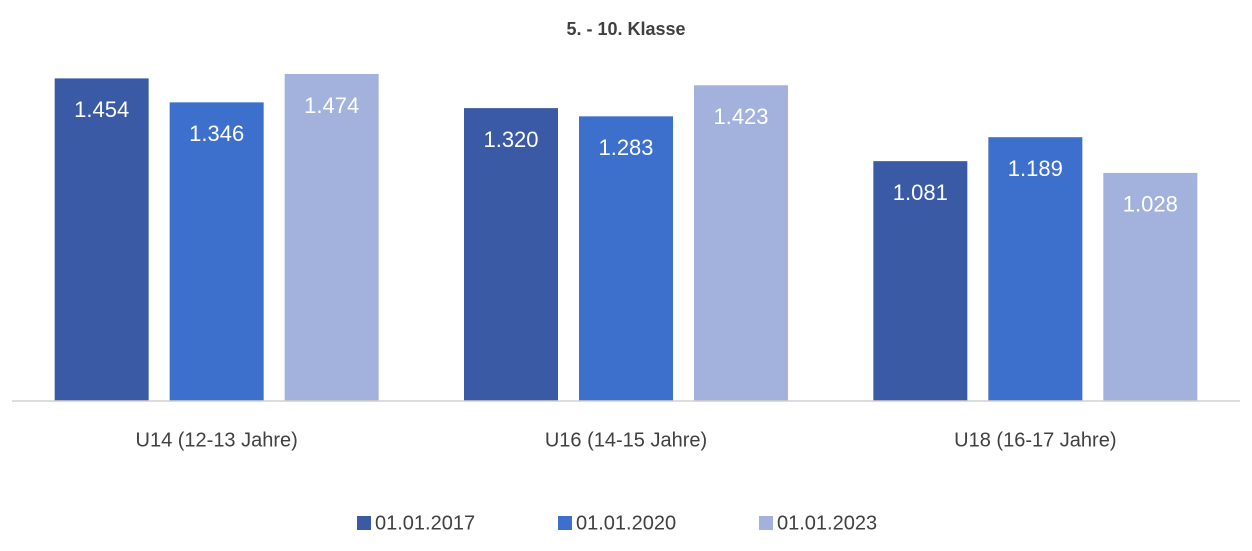 This screenshot has height=551, width=1252. What do you see at coordinates (101, 109) in the screenshot?
I see `data-label: 1.454` at bounding box center [101, 109].